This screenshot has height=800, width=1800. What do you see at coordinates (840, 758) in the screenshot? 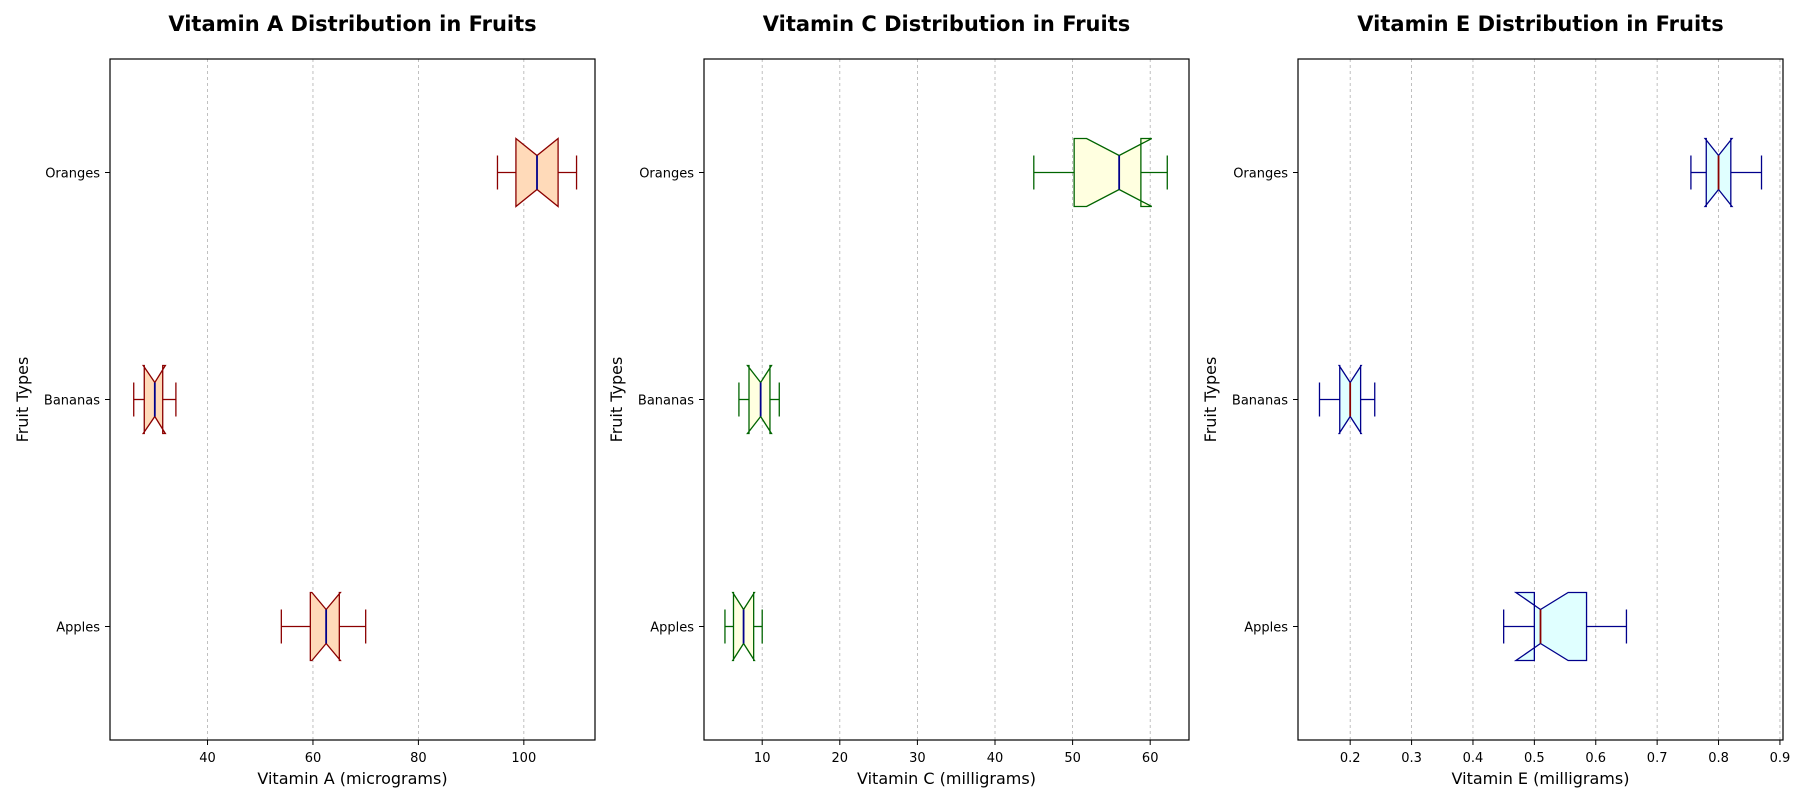
I see `x-tick-label: 20` at bounding box center [840, 758].